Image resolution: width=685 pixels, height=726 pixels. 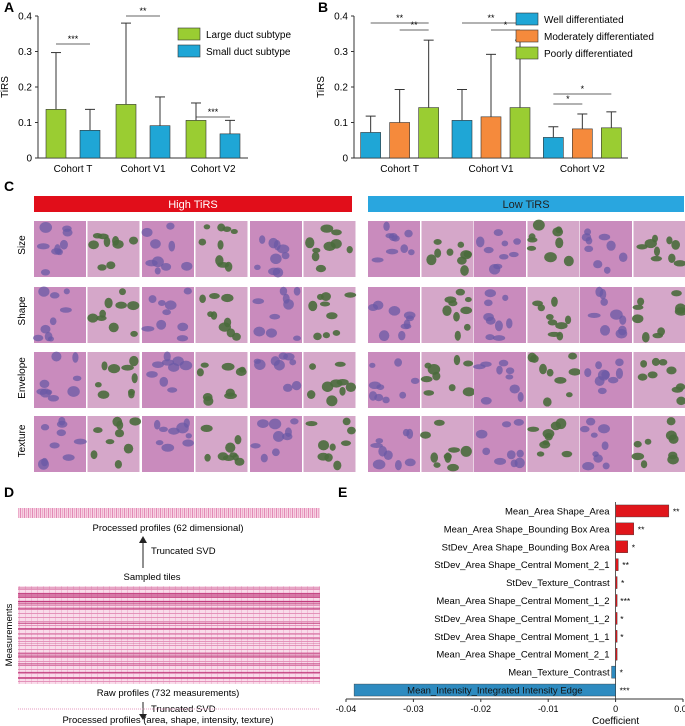 I want to click on y-axis-label: TiRS, so click(x=5, y=87).